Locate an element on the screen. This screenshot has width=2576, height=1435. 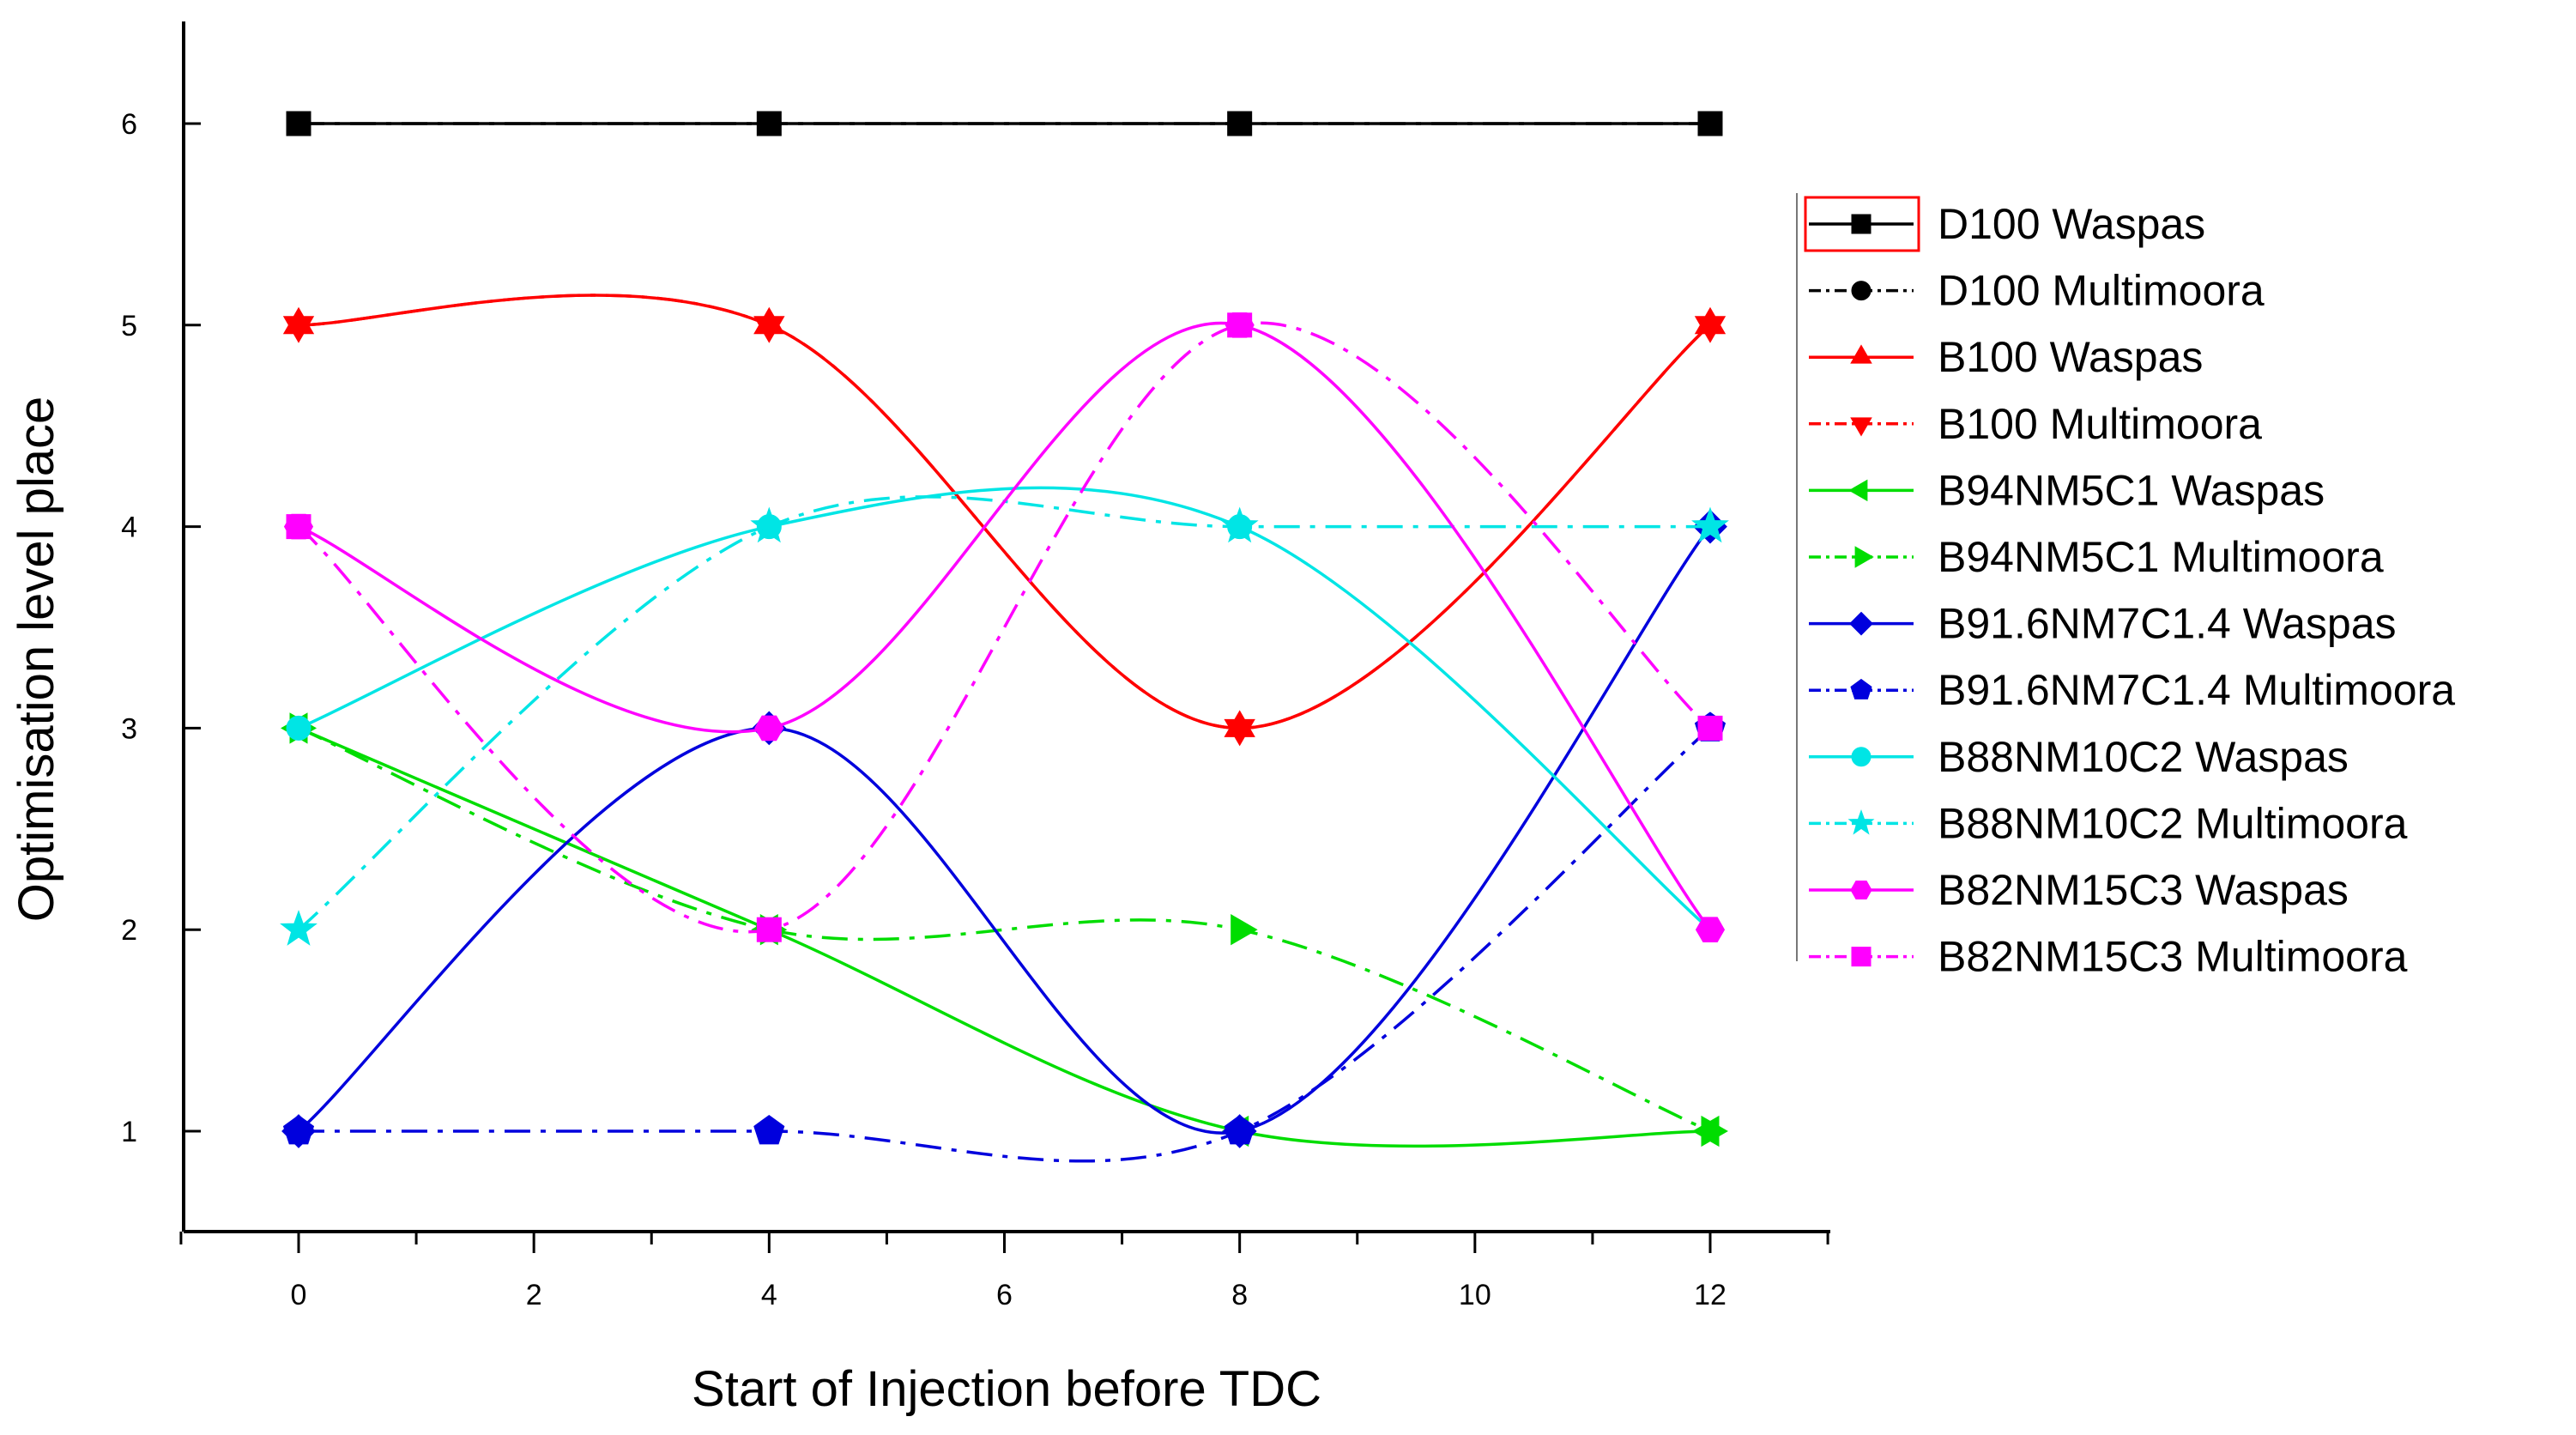
legend-item: B100 Multimoora is located at coordinates (2035, 424).